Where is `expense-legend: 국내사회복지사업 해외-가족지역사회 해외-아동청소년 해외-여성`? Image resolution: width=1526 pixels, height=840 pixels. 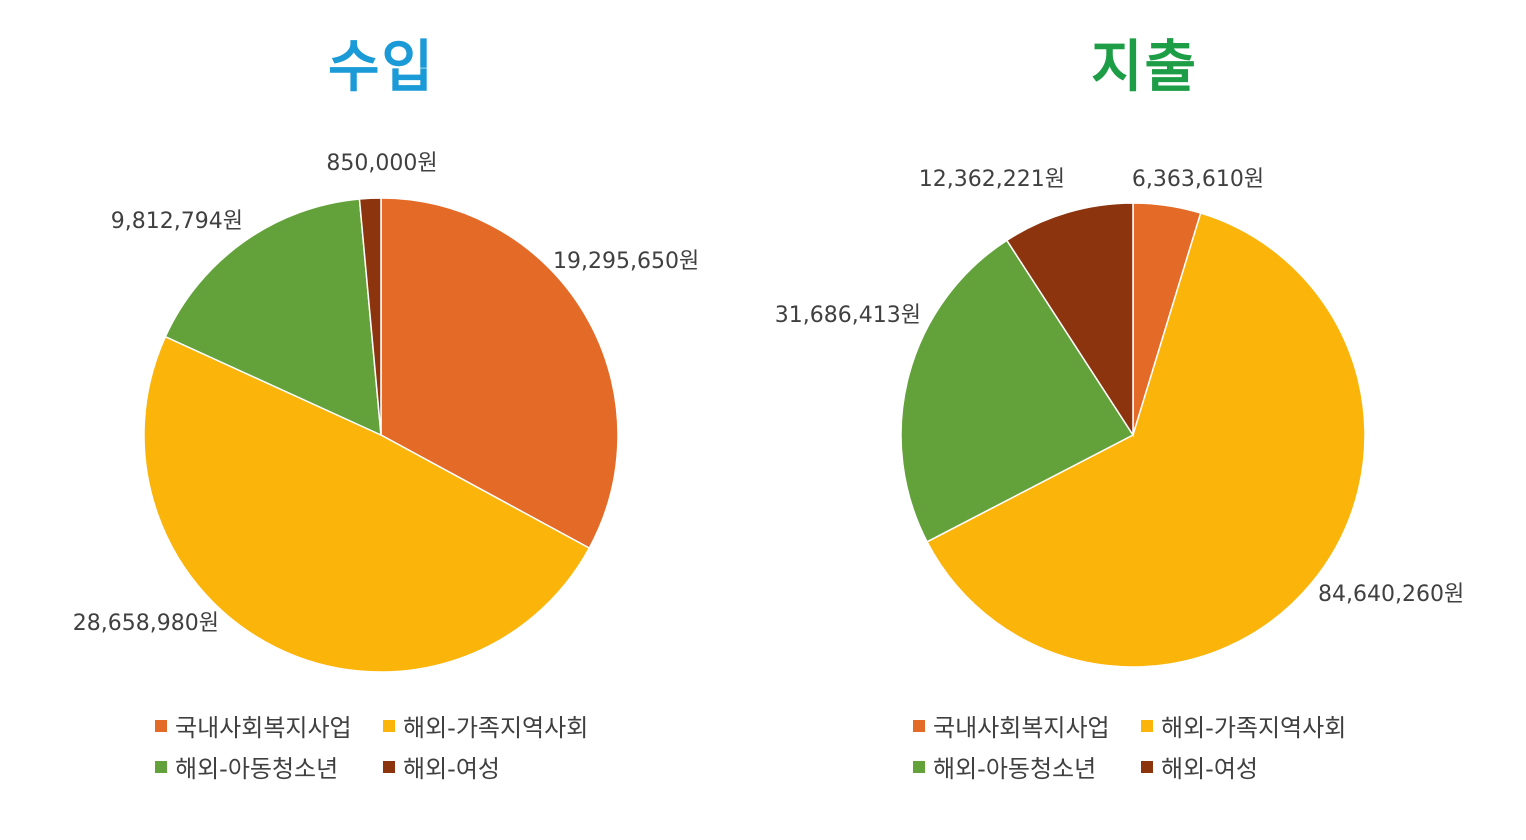
expense-legend: 국내사회복지사업 해외-가족지역사회 해외-아동청소년 해외-여성 is located at coordinates (1137, 746).